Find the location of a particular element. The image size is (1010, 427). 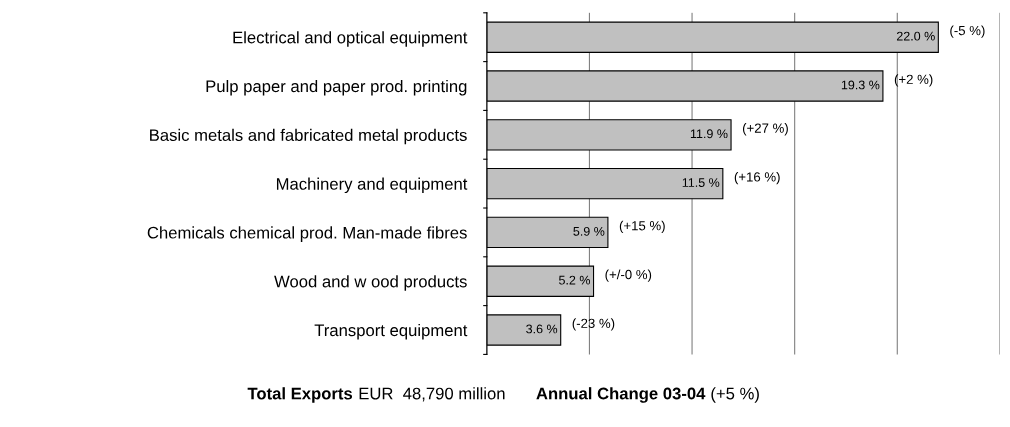

data-label: 11.9 % is located at coordinates (709, 134).